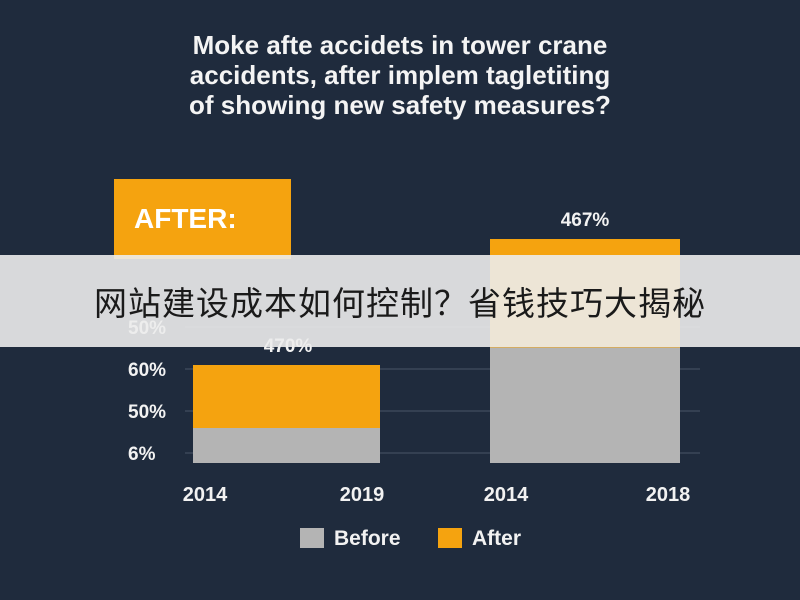 The height and width of the screenshot is (600, 800). I want to click on after-callout-label: AFTER:, so click(185, 218).